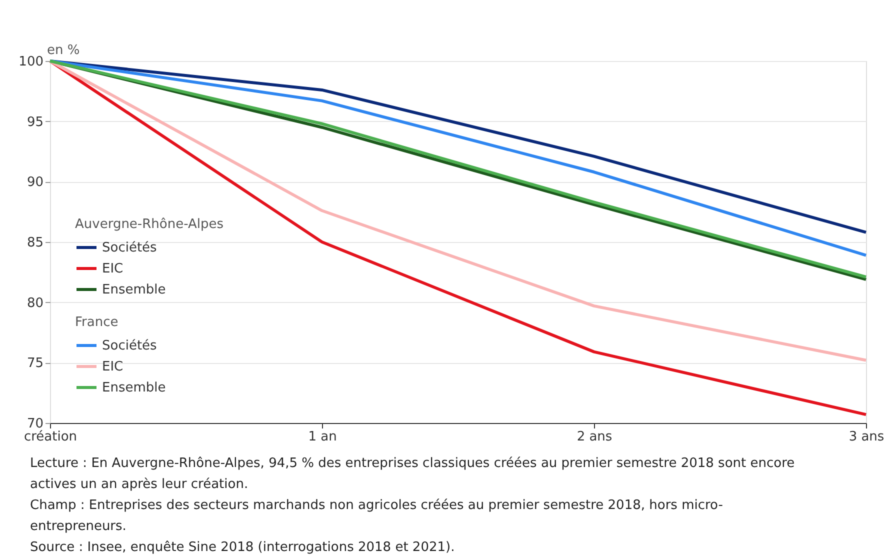 Image resolution: width=887 pixels, height=558 pixels. I want to click on text: Lecture : En Auvergne-Rhône-Alpes, 94,5 % des entreprises classiques créées au premier semestre 2018 sont encore actives un an après leur création., so click(412, 474).